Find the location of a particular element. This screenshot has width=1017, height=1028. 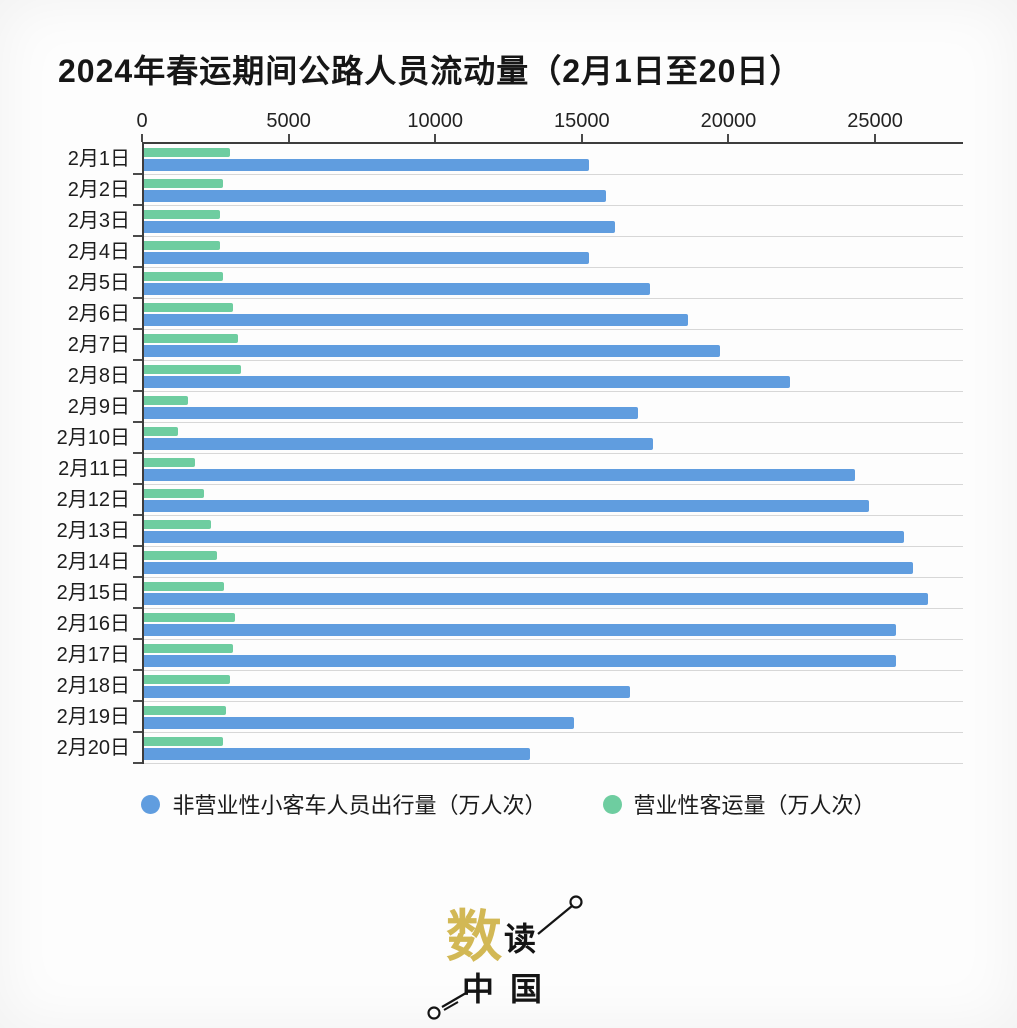

chart-row: 2月16日 is located at coordinates (510, 624).